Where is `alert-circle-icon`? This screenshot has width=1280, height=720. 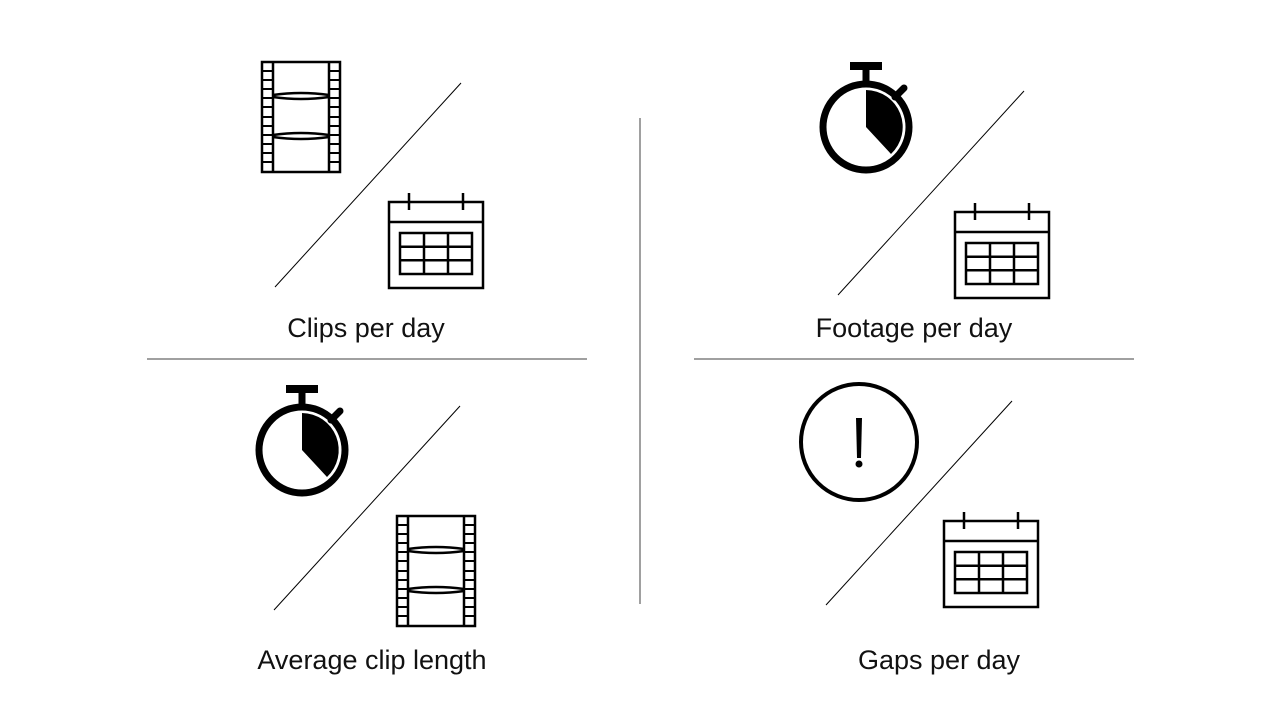
alert-circle-icon is located at coordinates (859, 442).